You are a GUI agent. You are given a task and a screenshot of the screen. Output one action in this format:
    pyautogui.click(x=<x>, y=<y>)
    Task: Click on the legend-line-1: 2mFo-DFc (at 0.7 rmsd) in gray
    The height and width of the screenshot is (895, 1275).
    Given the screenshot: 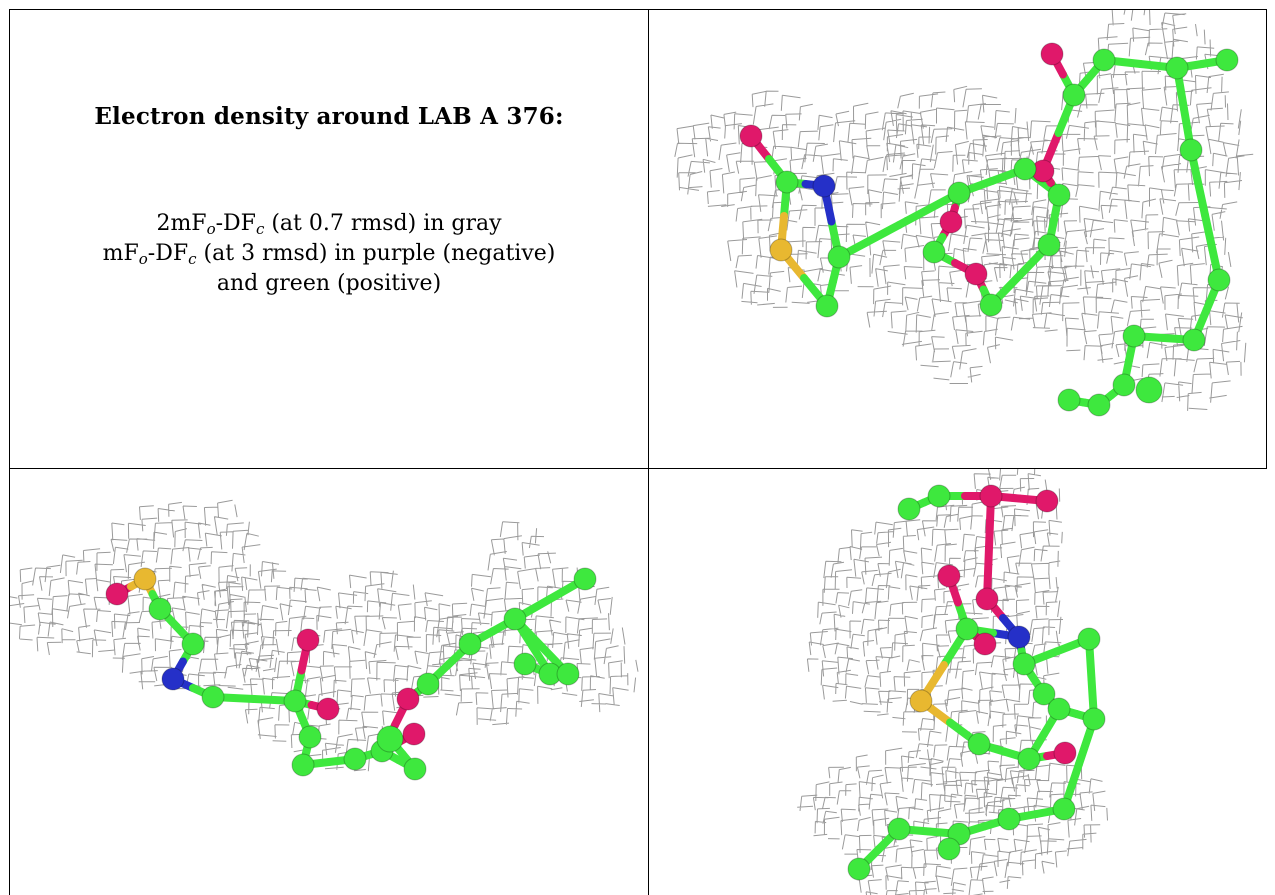 What is the action you would take?
    pyautogui.click(x=329, y=224)
    